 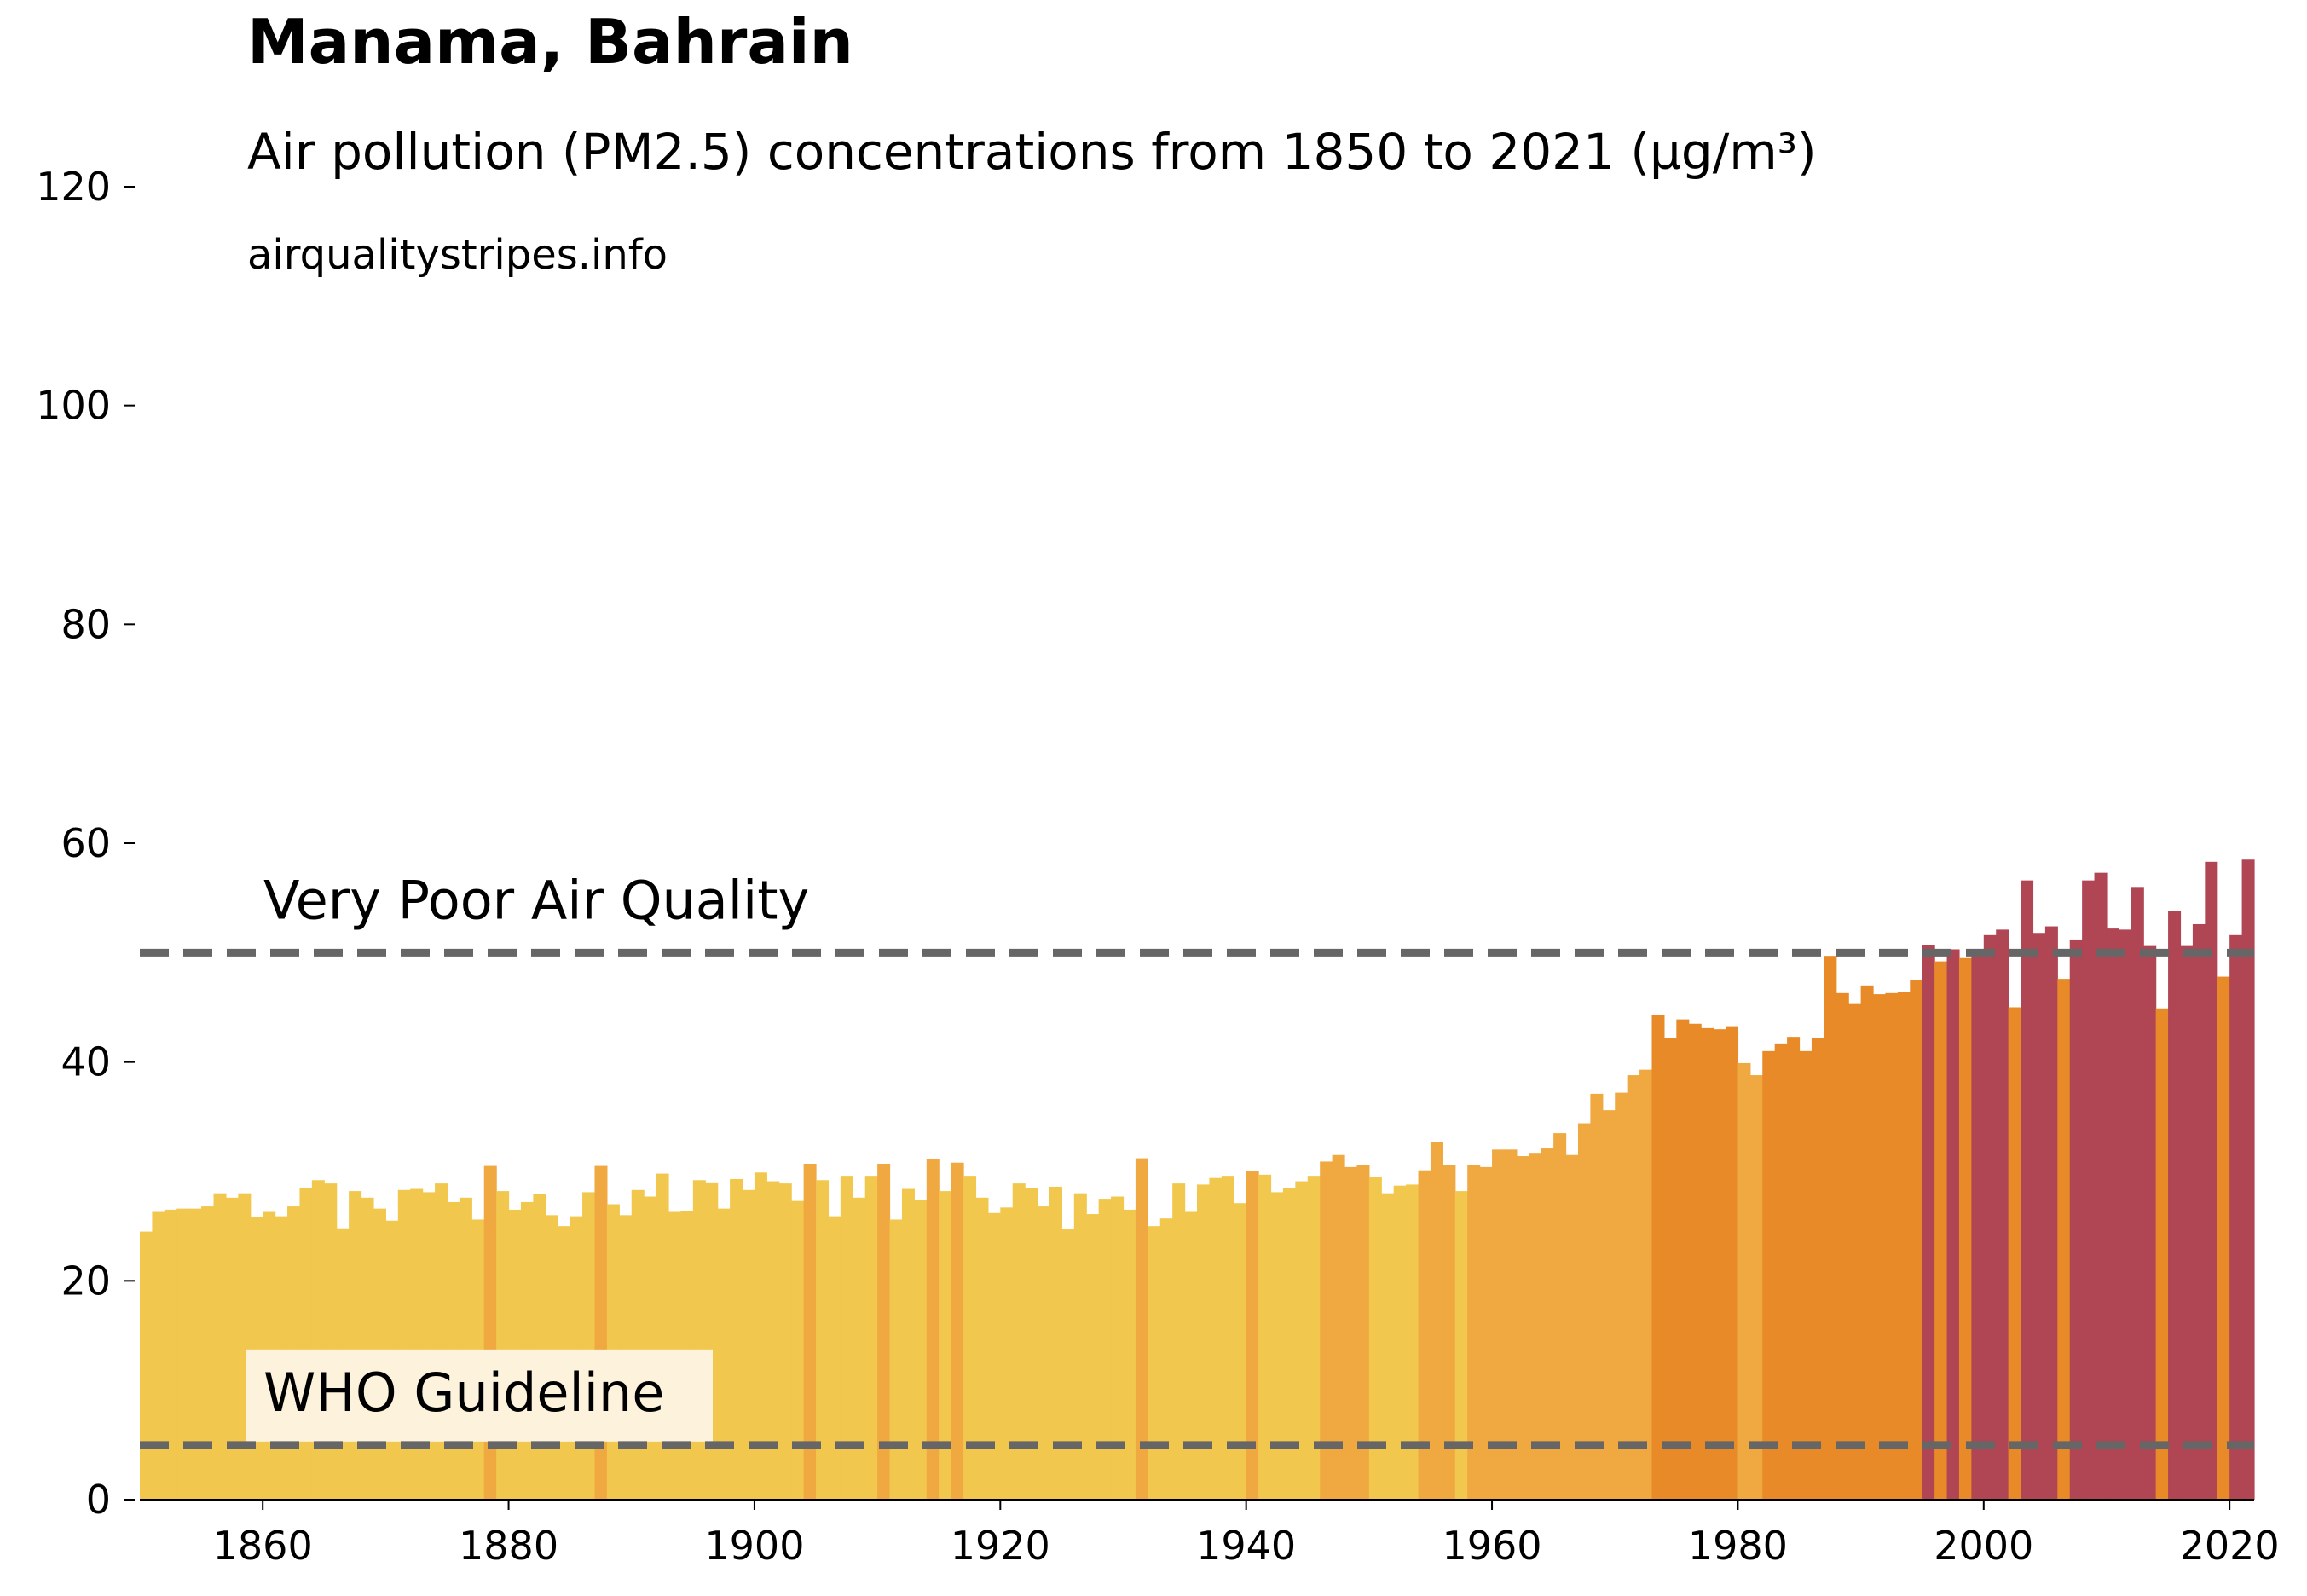 I want to click on y-tick-label: 80, so click(x=86, y=624).